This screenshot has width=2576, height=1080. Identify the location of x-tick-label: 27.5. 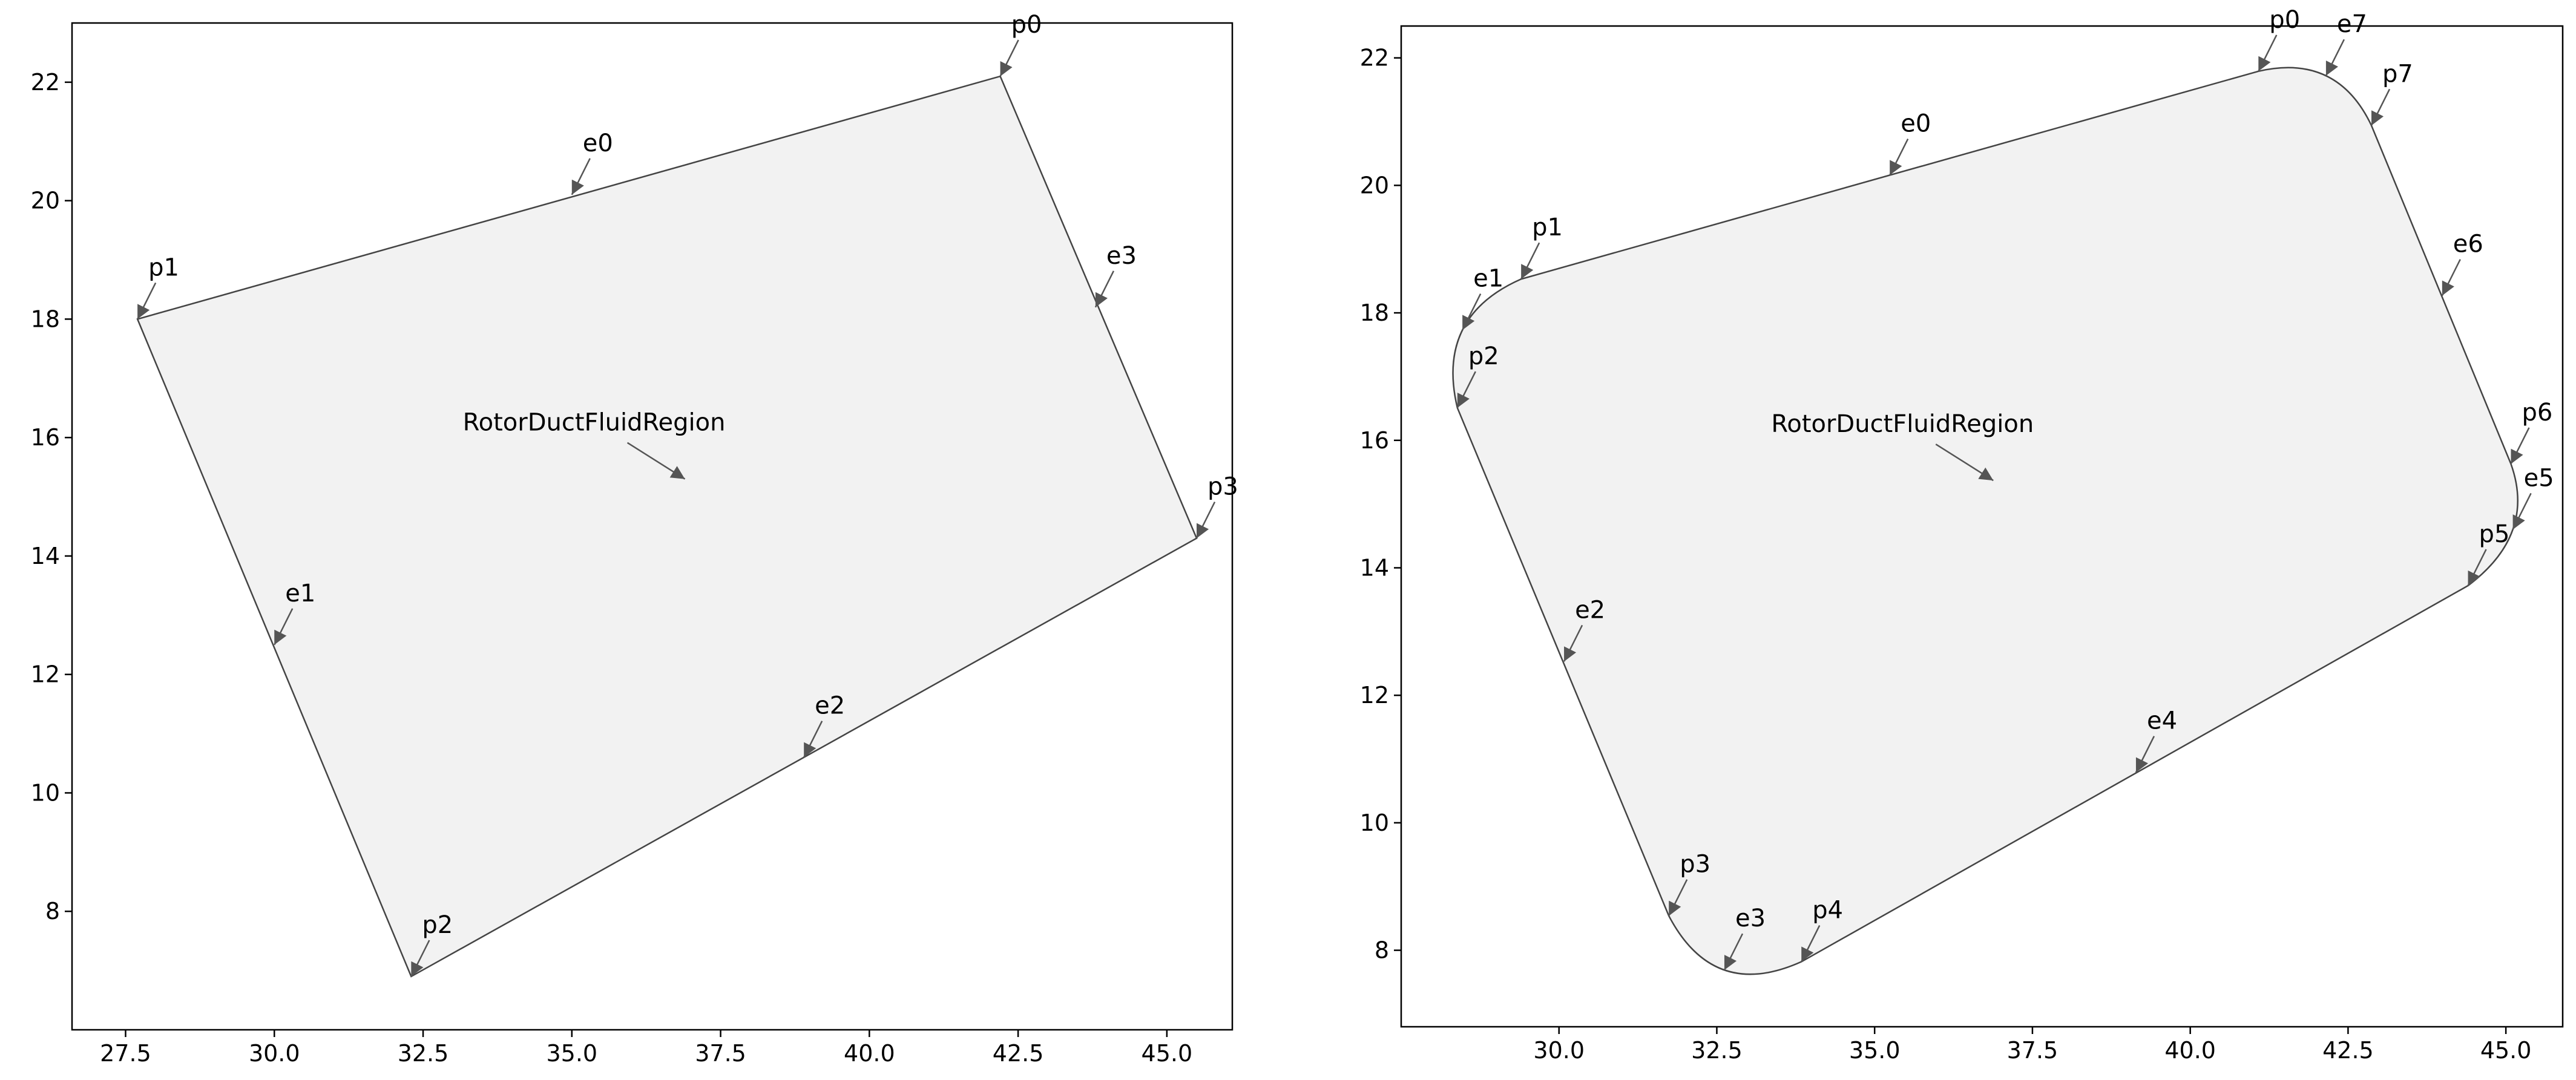
(125, 1053).